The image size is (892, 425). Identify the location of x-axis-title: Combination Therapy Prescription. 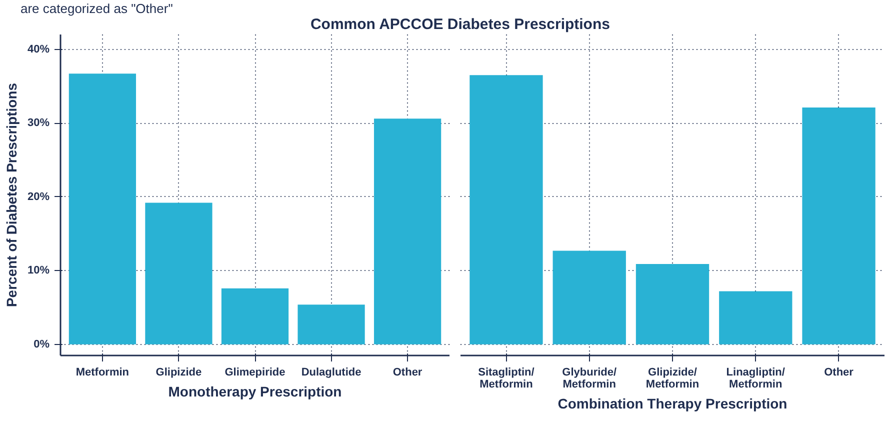
(673, 404).